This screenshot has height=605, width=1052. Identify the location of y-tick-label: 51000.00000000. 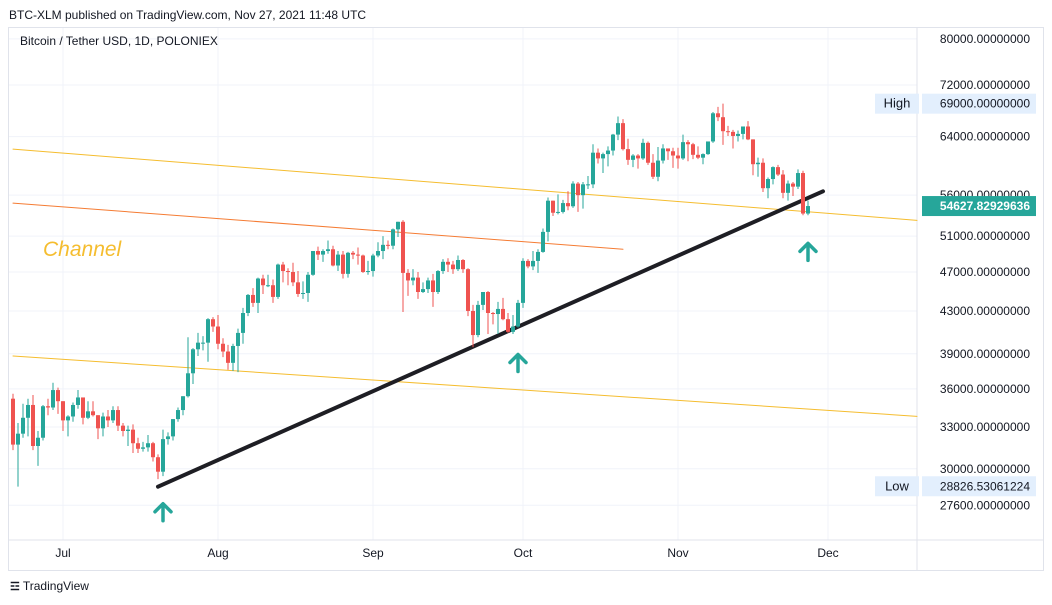
(985, 236).